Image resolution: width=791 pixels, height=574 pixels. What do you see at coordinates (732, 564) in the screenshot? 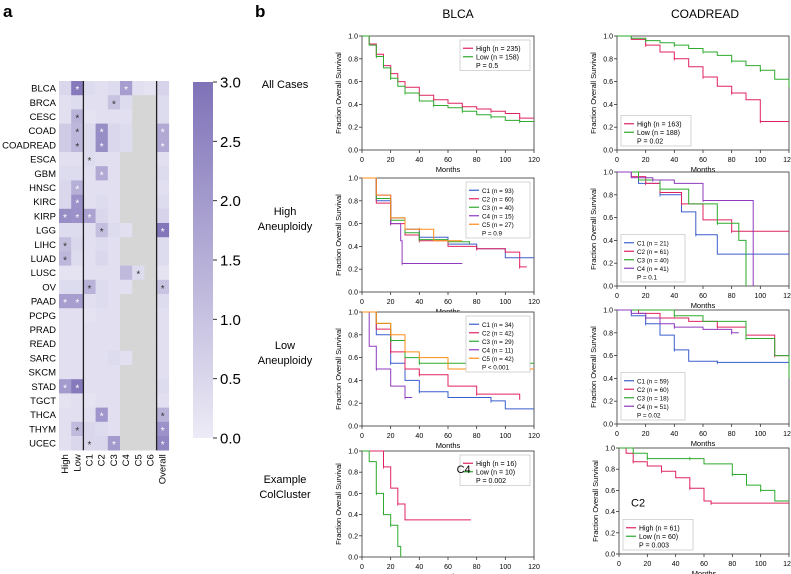
I see `x-tick-label: 80` at bounding box center [732, 564].